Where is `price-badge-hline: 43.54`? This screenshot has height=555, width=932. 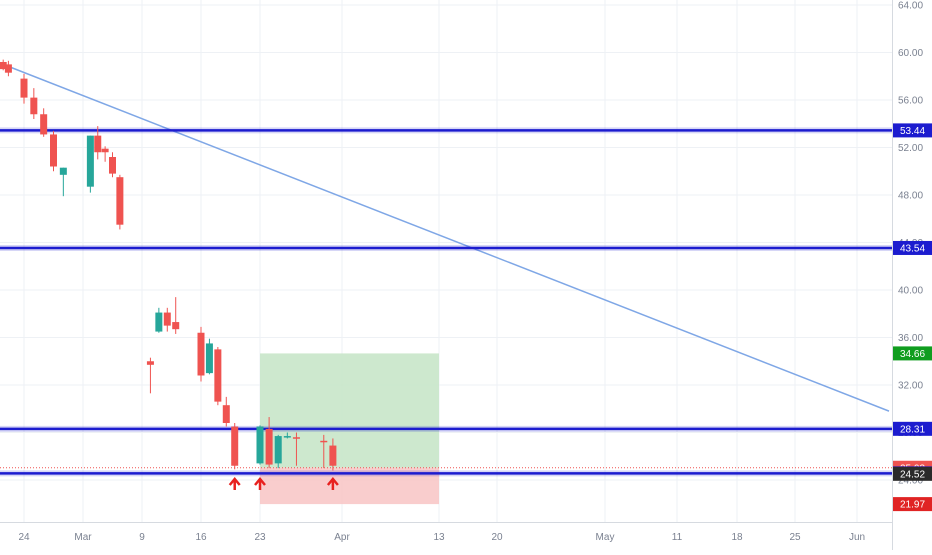
price-badge-hline: 43.54 is located at coordinates (912, 247).